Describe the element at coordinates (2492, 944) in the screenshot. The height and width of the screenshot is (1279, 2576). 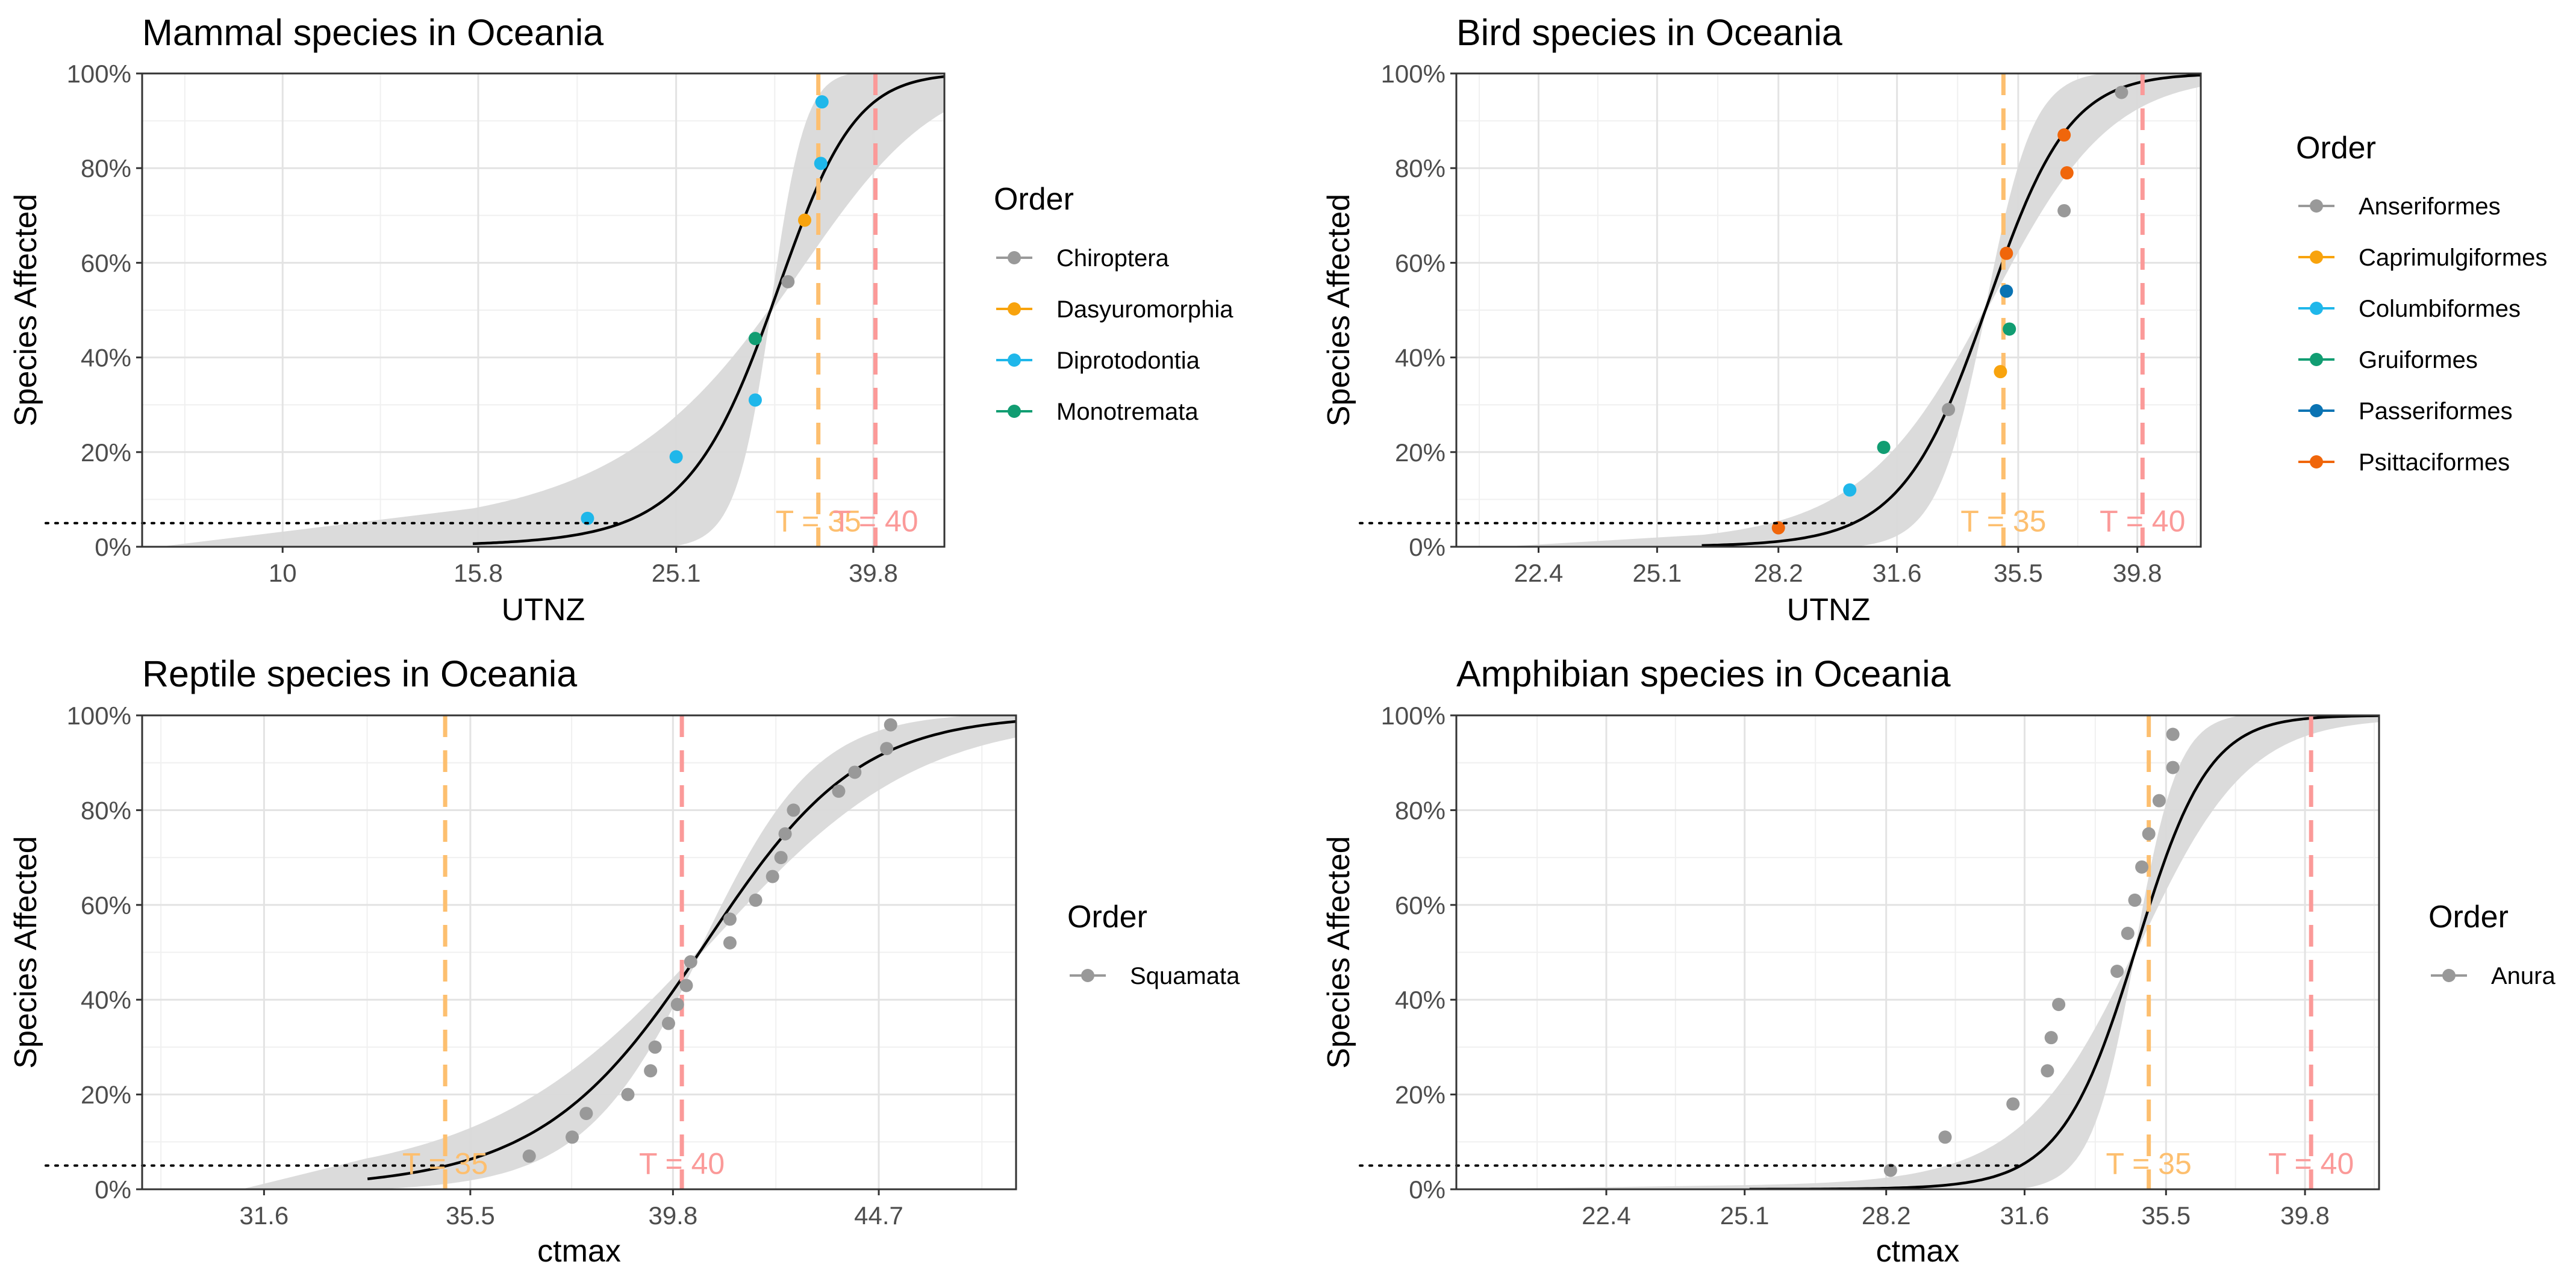
I see `panel4-legend: Order Anura` at that location.